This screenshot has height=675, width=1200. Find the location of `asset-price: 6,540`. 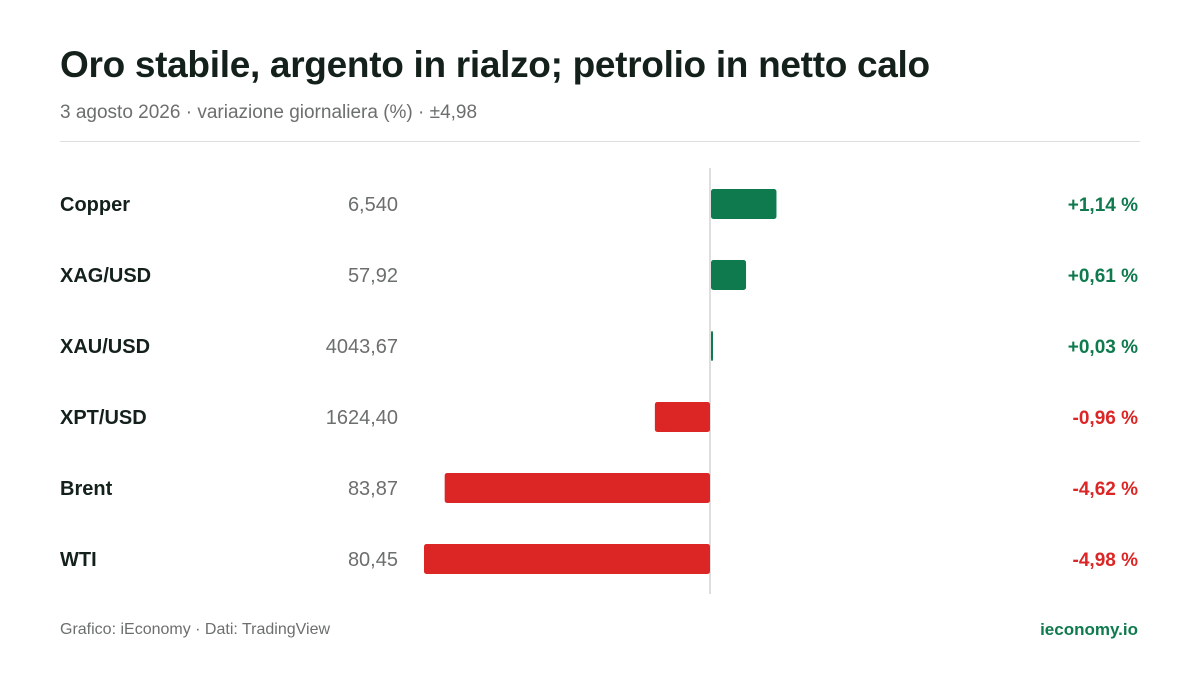

asset-price: 6,540 is located at coordinates (373, 205).